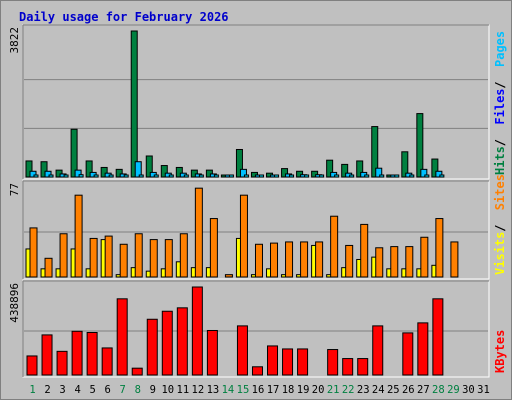 The height and width of the screenshot is (400, 512). What do you see at coordinates (14, 40) in the screenshot?
I see `panel-hits_files_pages-axis-max: 3822` at bounding box center [14, 40].